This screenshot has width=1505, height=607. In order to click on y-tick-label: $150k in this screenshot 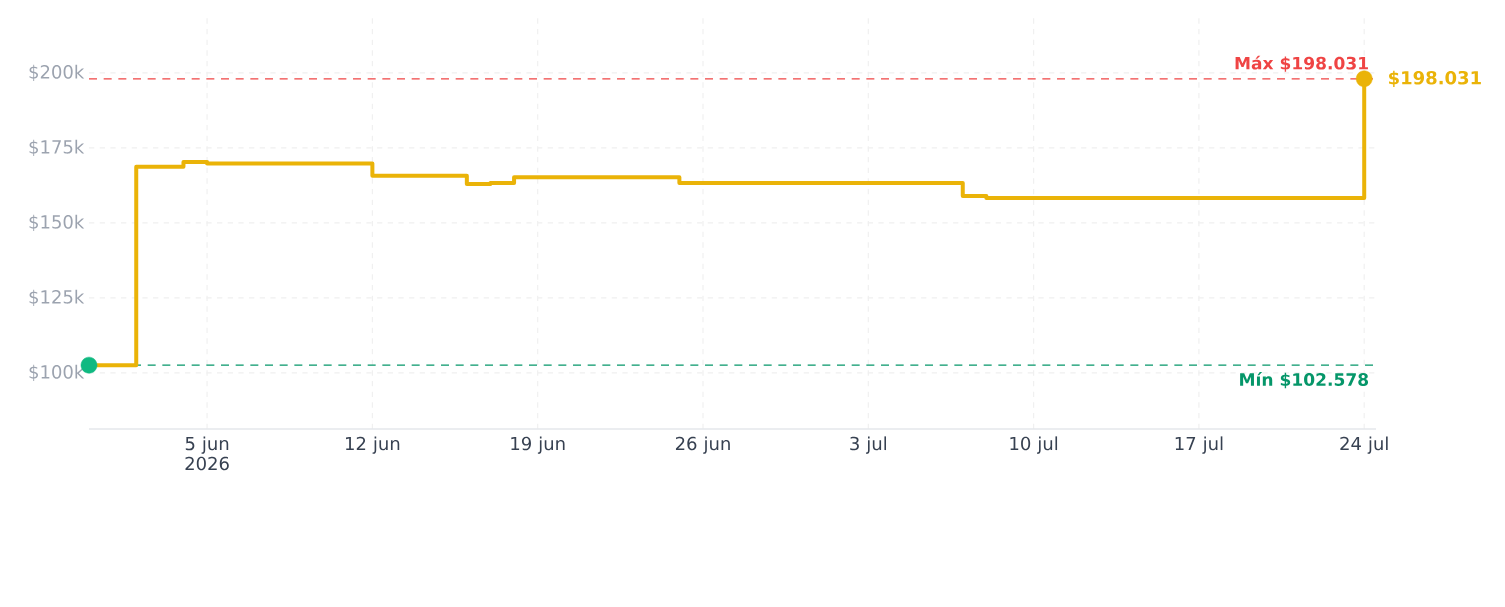, I will do `click(57, 223)`.